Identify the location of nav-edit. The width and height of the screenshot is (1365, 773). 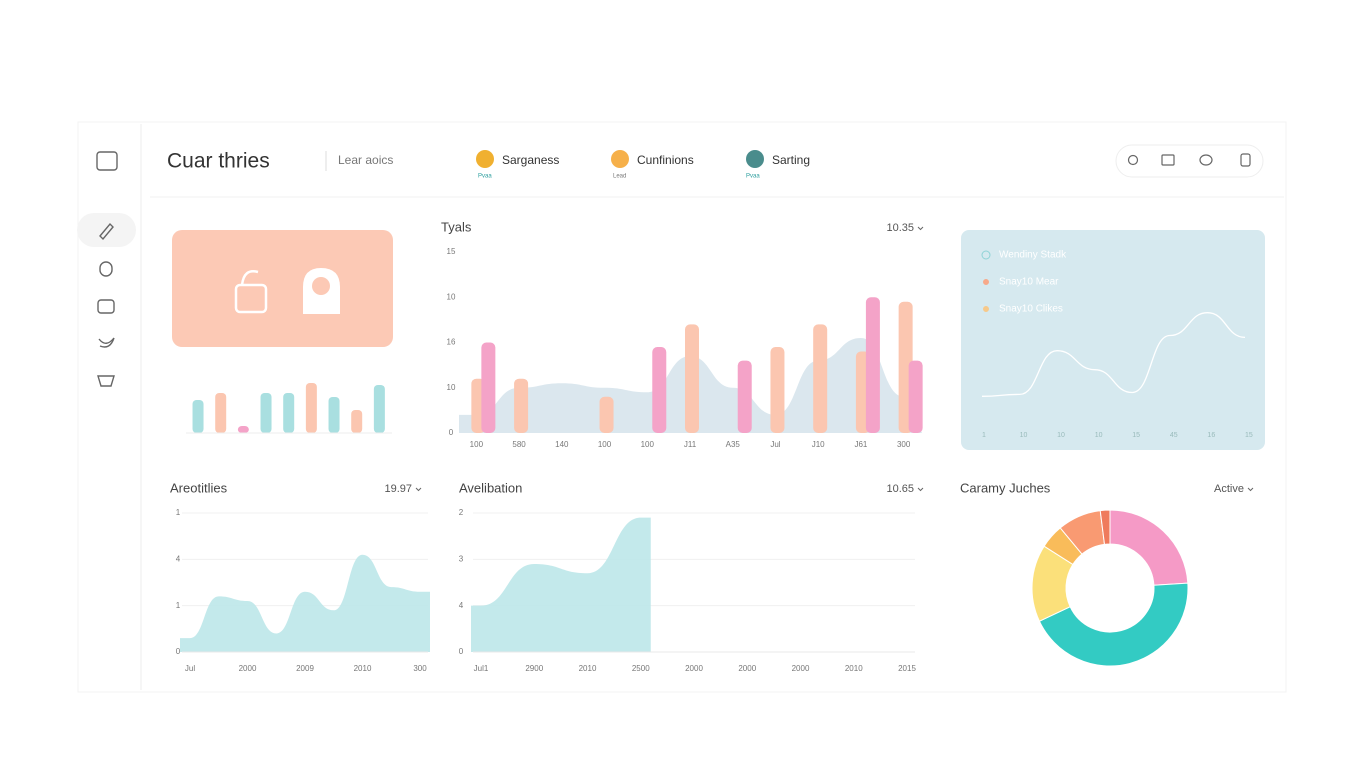
(106, 231).